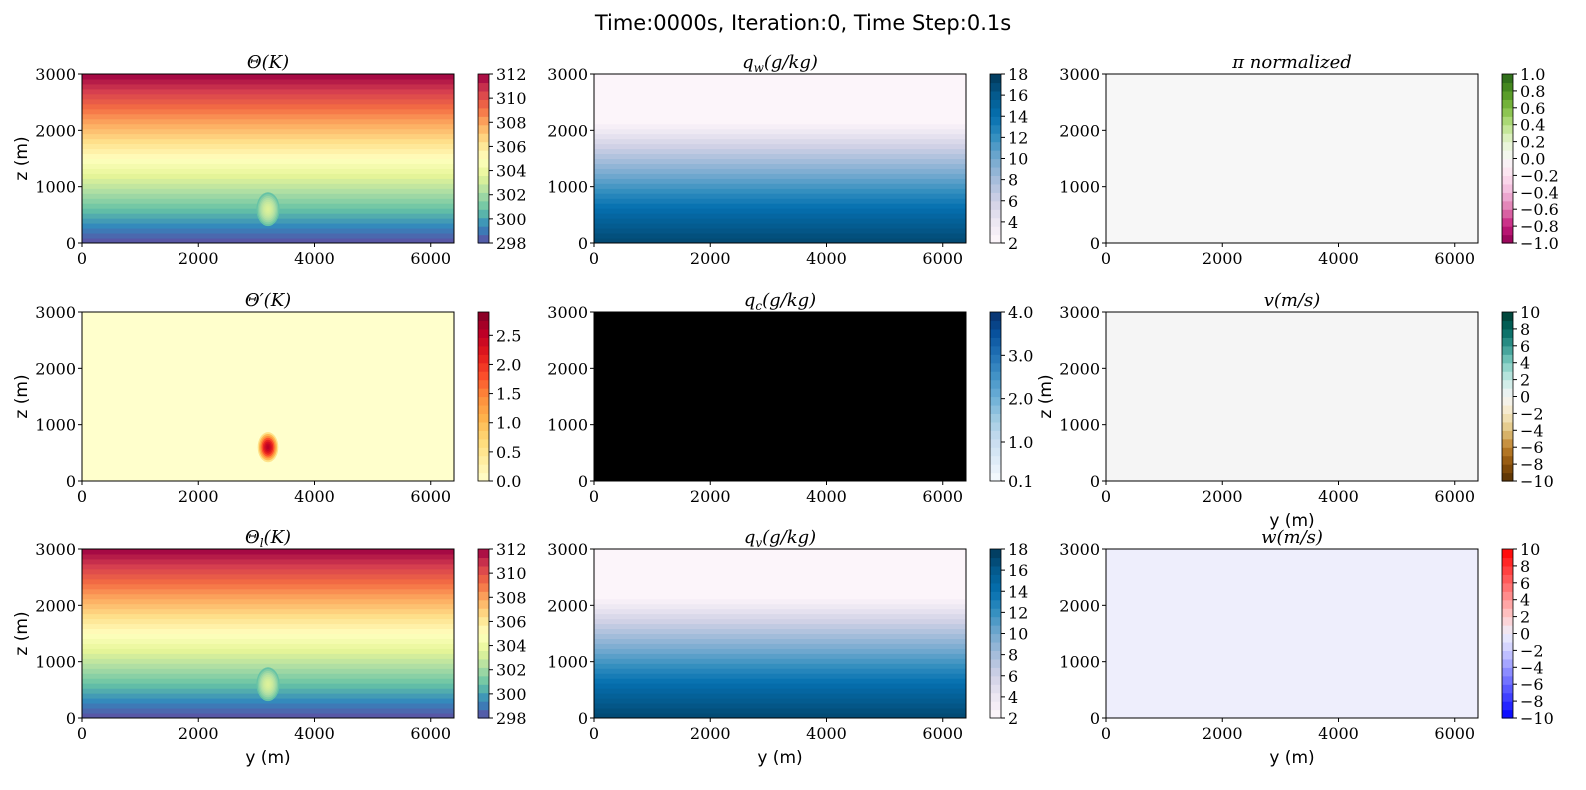  I want to click on qc-panel-title: qc(g/kg), so click(780, 301).